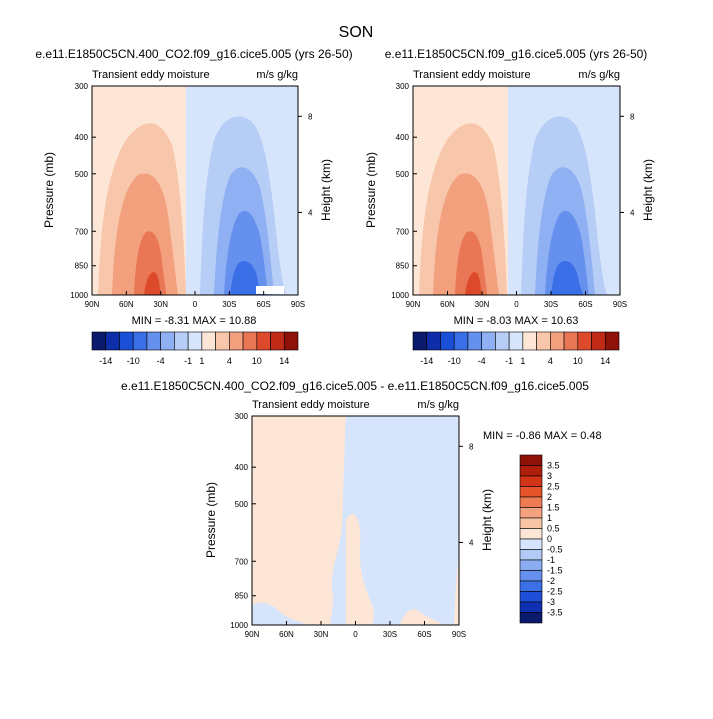 The height and width of the screenshot is (719, 713). Describe the element at coordinates (229, 361) in the screenshot. I see `colorbar-label: 4` at that location.